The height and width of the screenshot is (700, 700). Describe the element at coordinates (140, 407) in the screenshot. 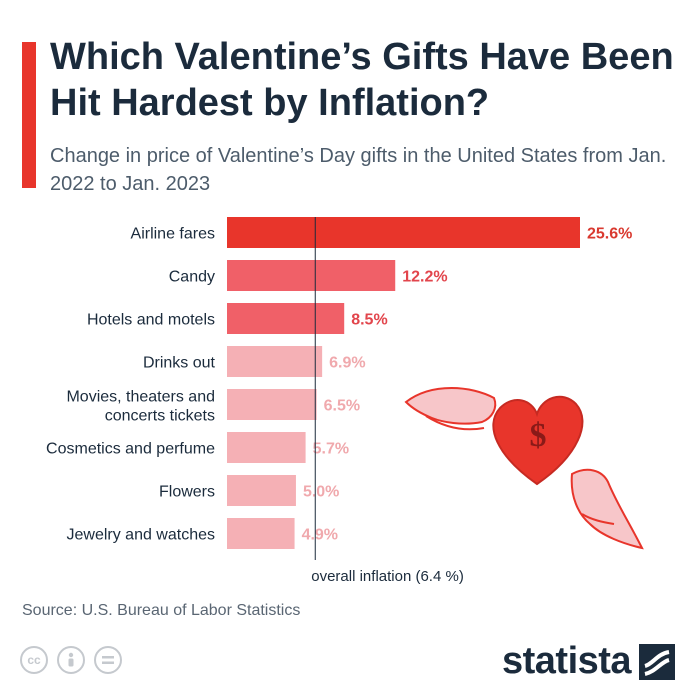

I see `category-label: Movies, theaters and concerts tickets` at that location.